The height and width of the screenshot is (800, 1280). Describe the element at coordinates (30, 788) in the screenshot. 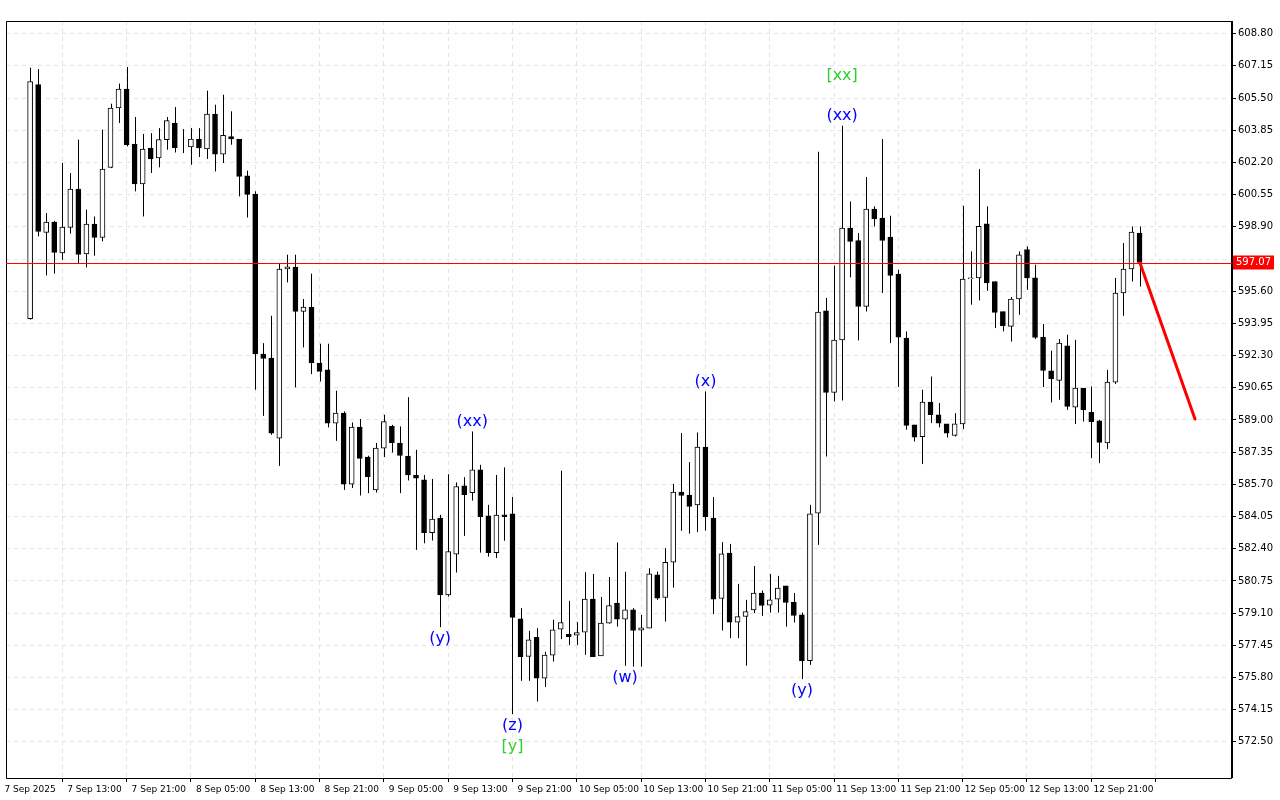

I see `x-tick-label: 7 Sep 2025` at that location.